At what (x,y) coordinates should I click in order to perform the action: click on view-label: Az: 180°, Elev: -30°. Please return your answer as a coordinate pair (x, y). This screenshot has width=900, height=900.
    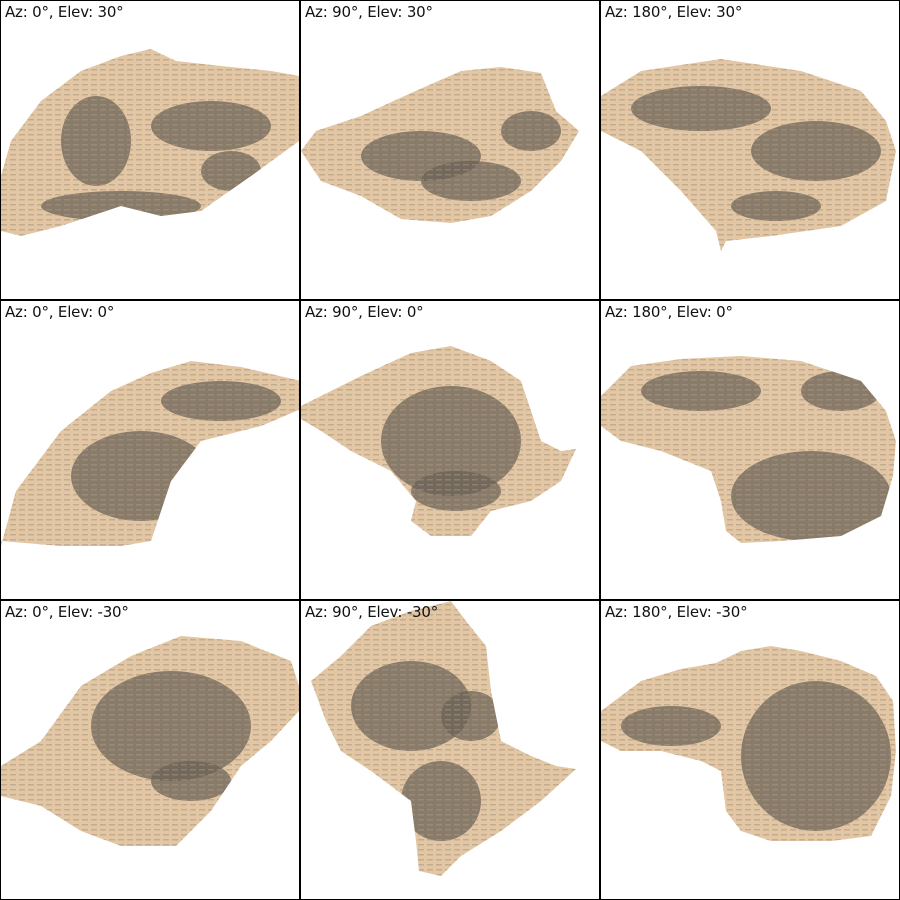
    Looking at the image, I should click on (676, 612).